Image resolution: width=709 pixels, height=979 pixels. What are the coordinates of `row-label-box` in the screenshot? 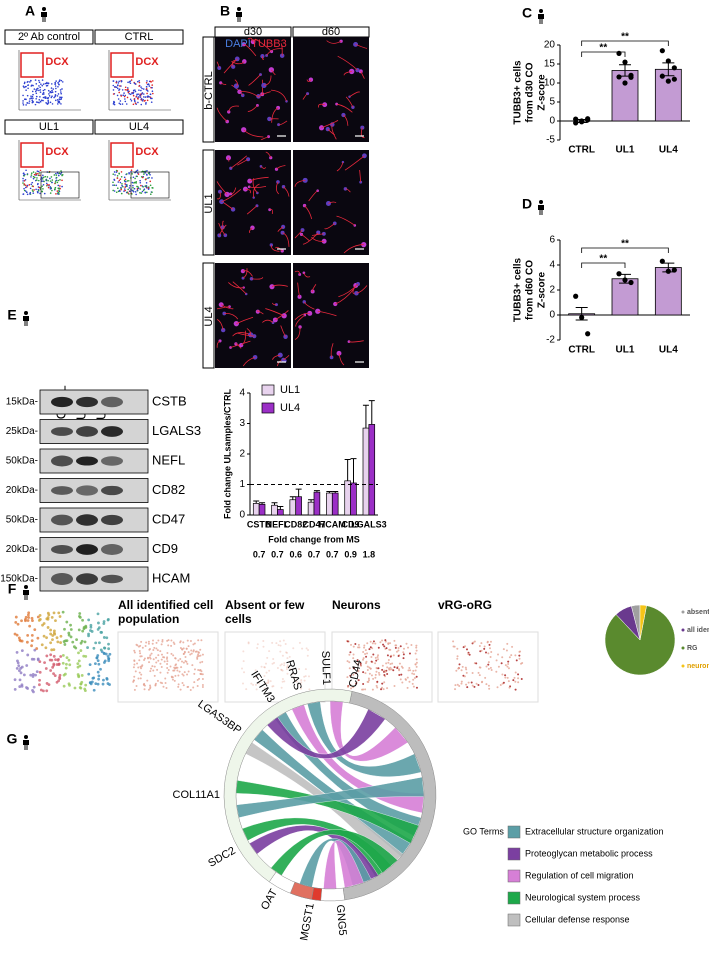 It's located at (208, 202).